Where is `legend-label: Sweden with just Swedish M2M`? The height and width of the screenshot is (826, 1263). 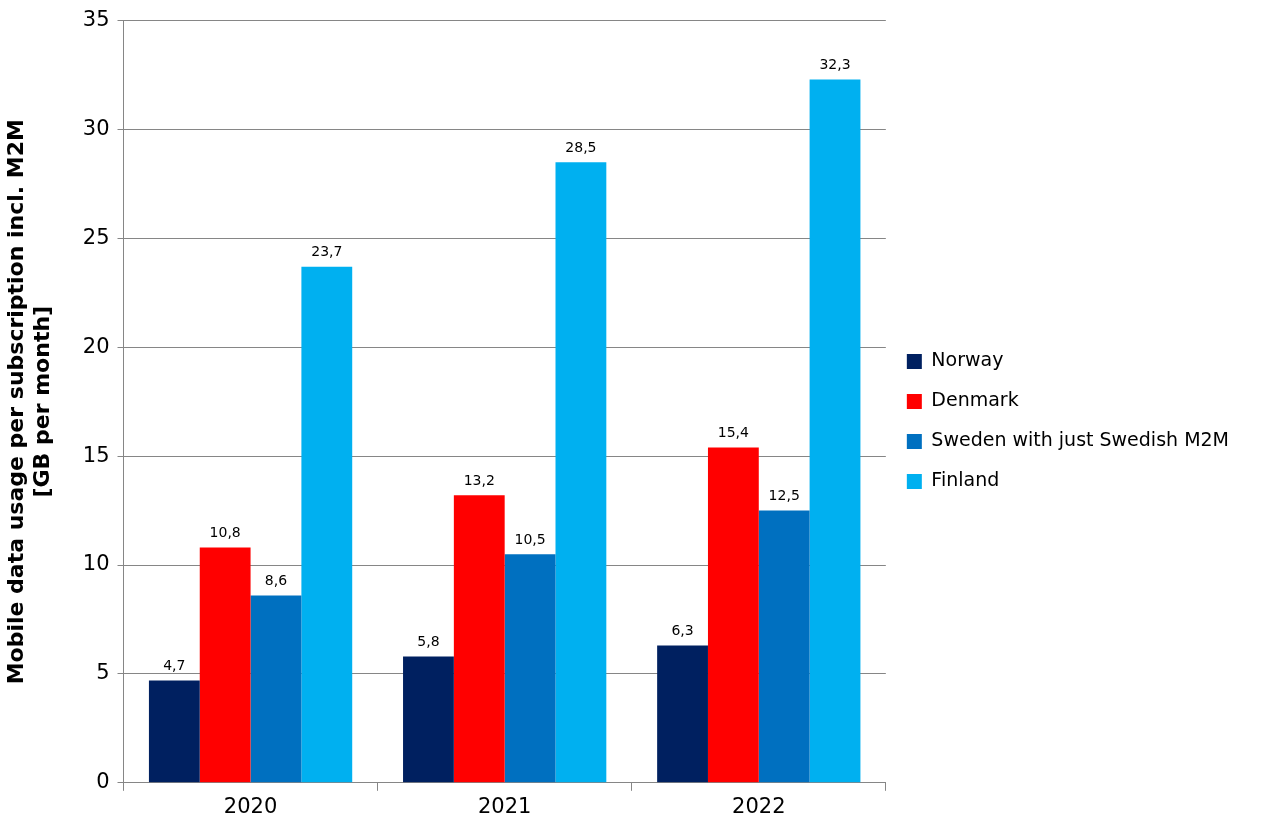
legend-label: Sweden with just Swedish M2M is located at coordinates (1080, 439).